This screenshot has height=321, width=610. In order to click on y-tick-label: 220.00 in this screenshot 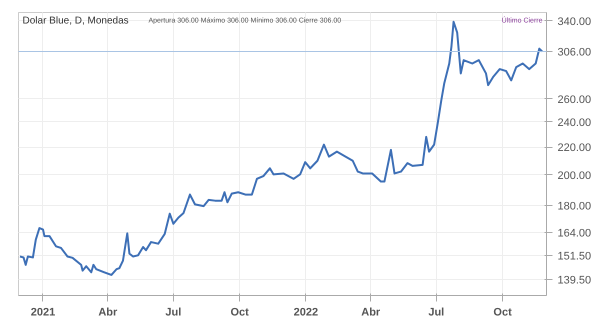, I will do `click(575, 148)`.